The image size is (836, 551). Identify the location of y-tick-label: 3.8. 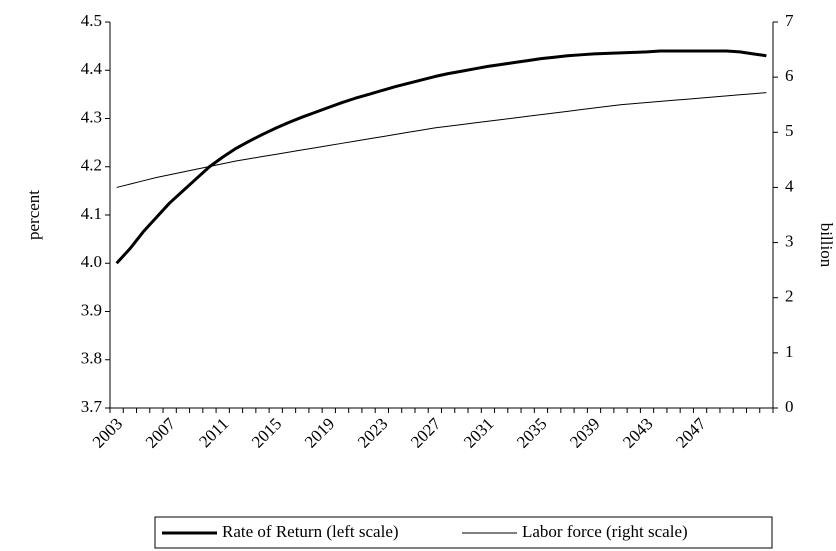
(91, 358).